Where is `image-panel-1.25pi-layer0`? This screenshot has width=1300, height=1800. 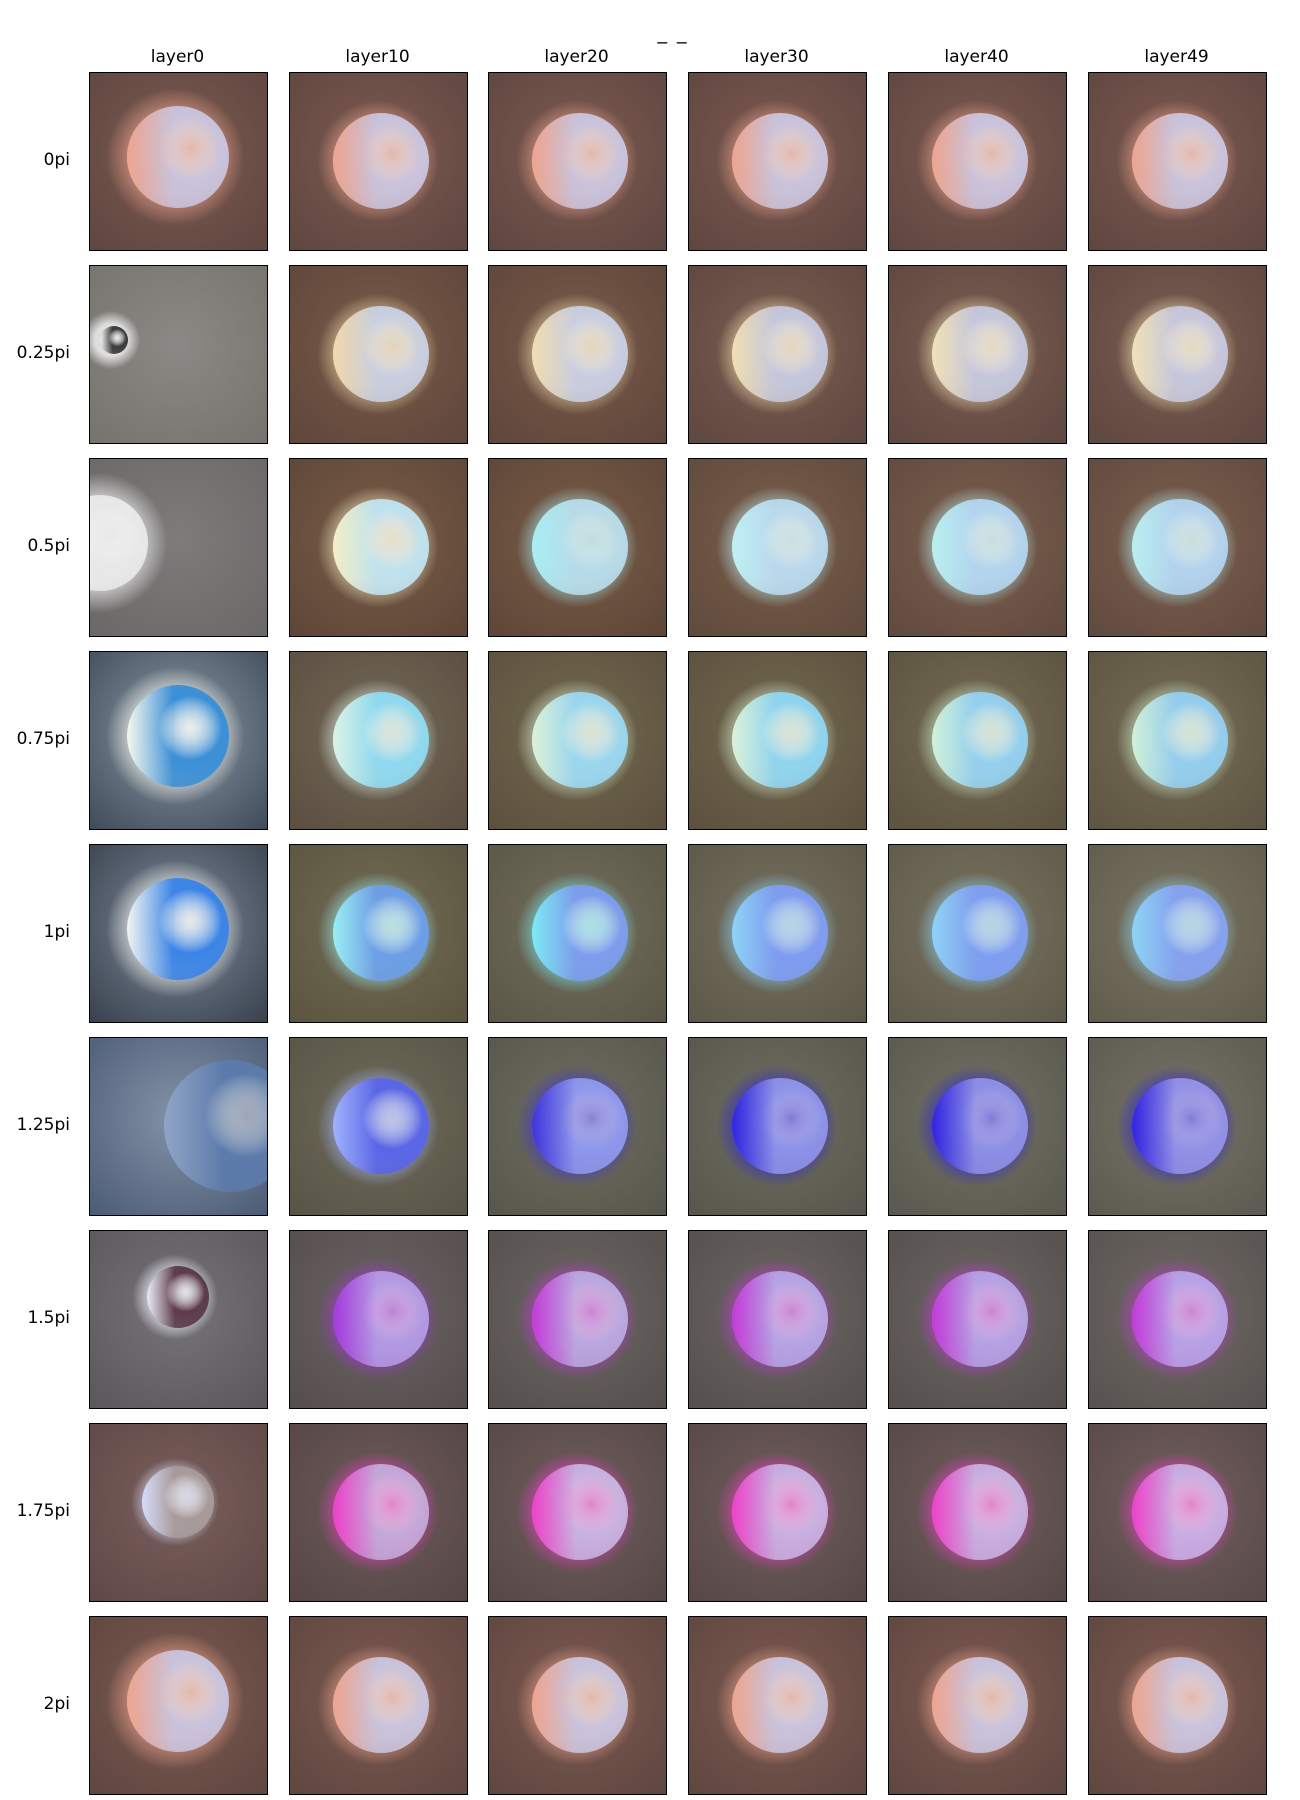
image-panel-1.25pi-layer0 is located at coordinates (178, 1126).